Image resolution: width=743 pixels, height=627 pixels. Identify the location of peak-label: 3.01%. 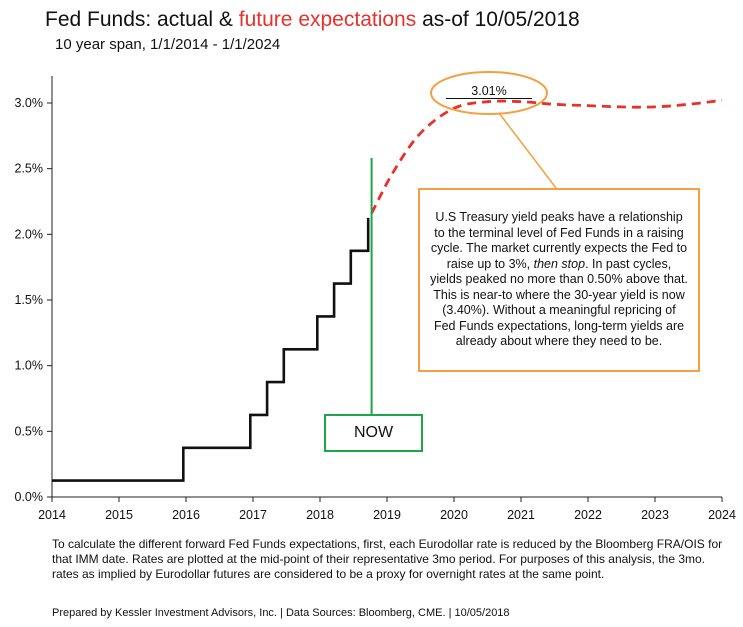
(489, 91).